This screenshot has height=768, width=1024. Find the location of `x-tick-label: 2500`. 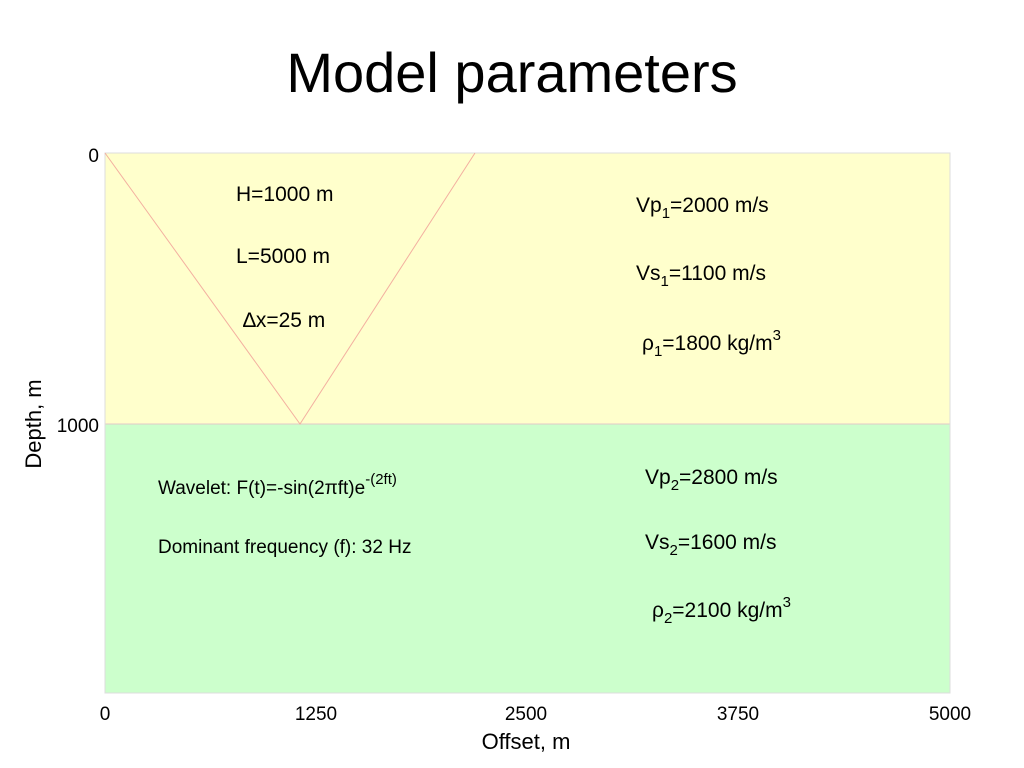

x-tick-label: 2500 is located at coordinates (526, 714).